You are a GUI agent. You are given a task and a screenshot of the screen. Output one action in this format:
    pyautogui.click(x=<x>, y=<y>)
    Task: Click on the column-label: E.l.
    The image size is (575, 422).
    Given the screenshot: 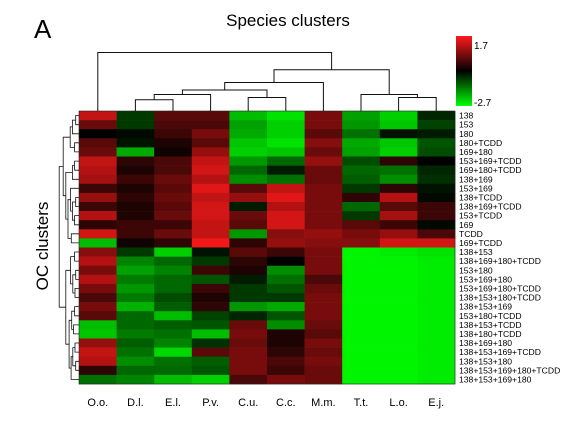 What is the action you would take?
    pyautogui.click(x=173, y=403)
    